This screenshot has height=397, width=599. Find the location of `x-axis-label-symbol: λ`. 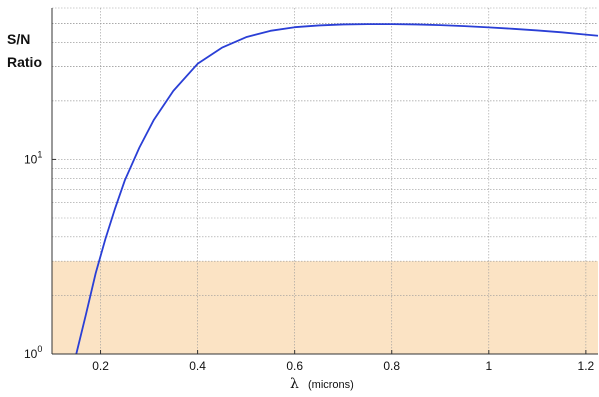

x-axis-label-symbol: λ is located at coordinates (294, 384).